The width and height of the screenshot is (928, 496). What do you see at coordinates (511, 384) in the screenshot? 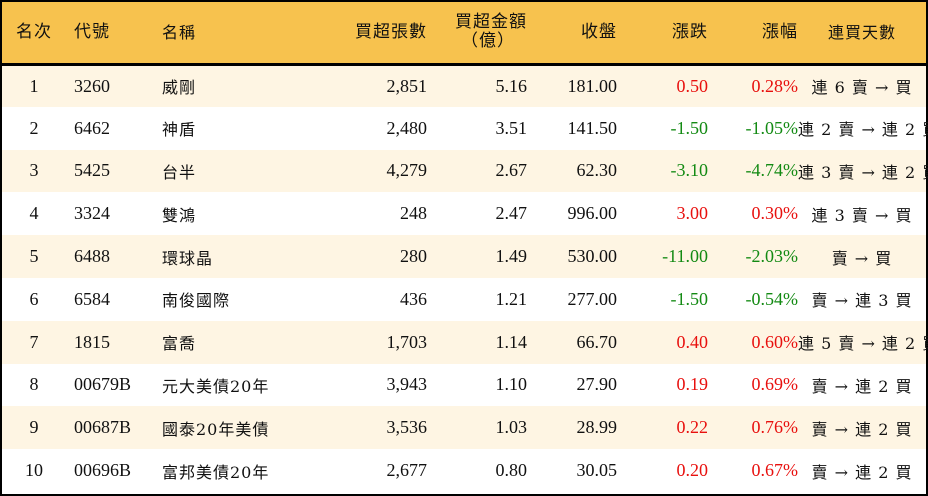
I see `cell-net-buy-amount: 1.10` at bounding box center [511, 384].